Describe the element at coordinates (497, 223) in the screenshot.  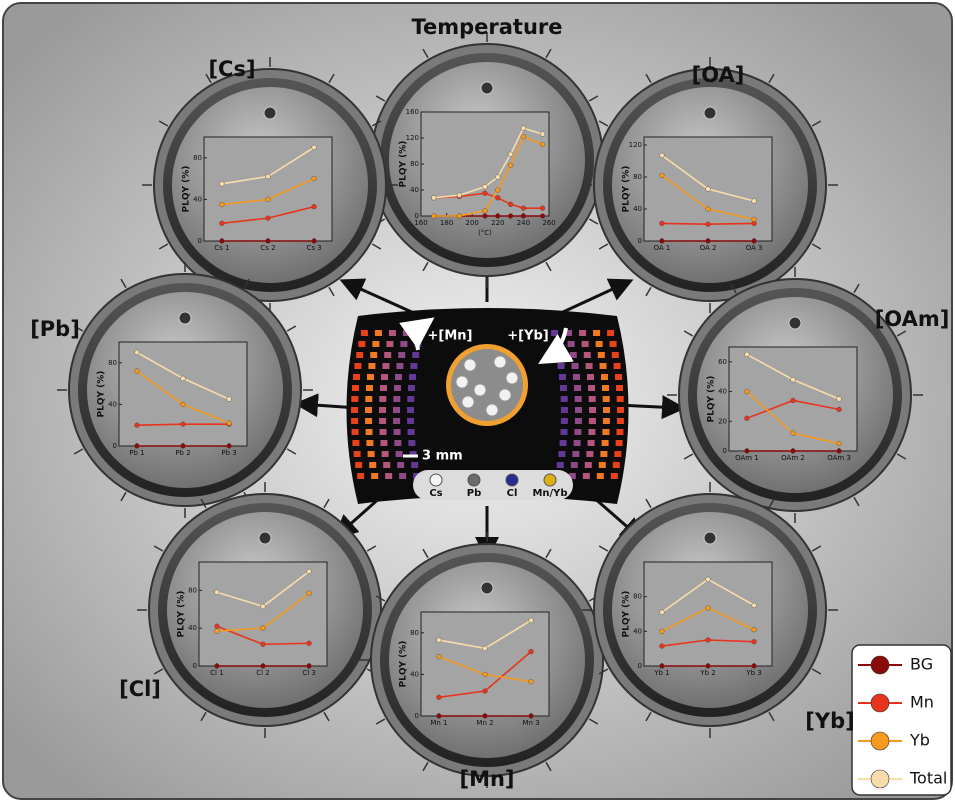
I see `x-tick-label: 220` at that location.